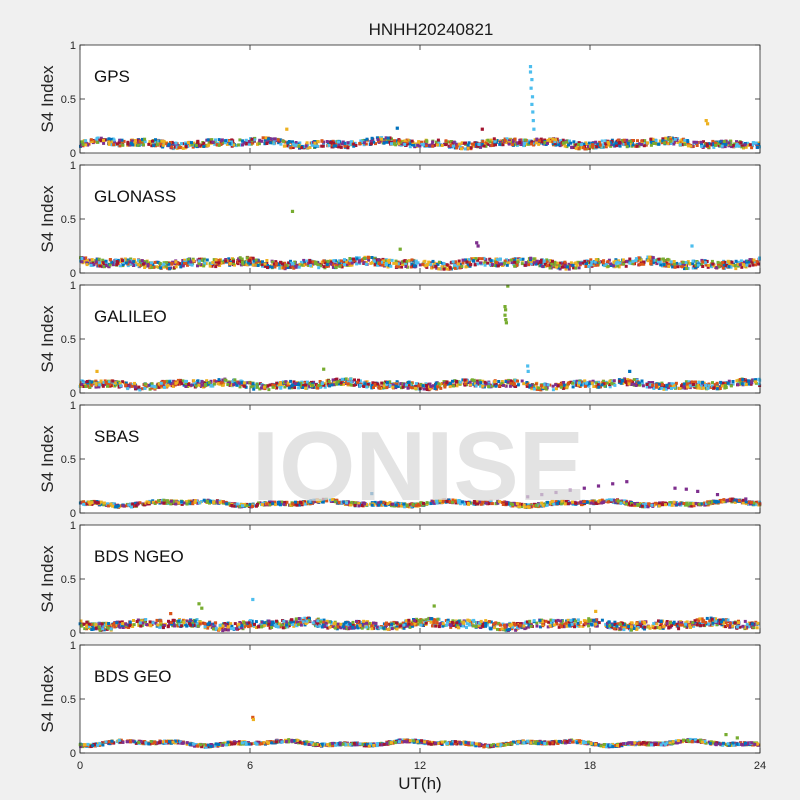 Image resolution: width=800 pixels, height=800 pixels. What do you see at coordinates (73, 46) in the screenshot?
I see `y-tick-label: 1` at bounding box center [73, 46].